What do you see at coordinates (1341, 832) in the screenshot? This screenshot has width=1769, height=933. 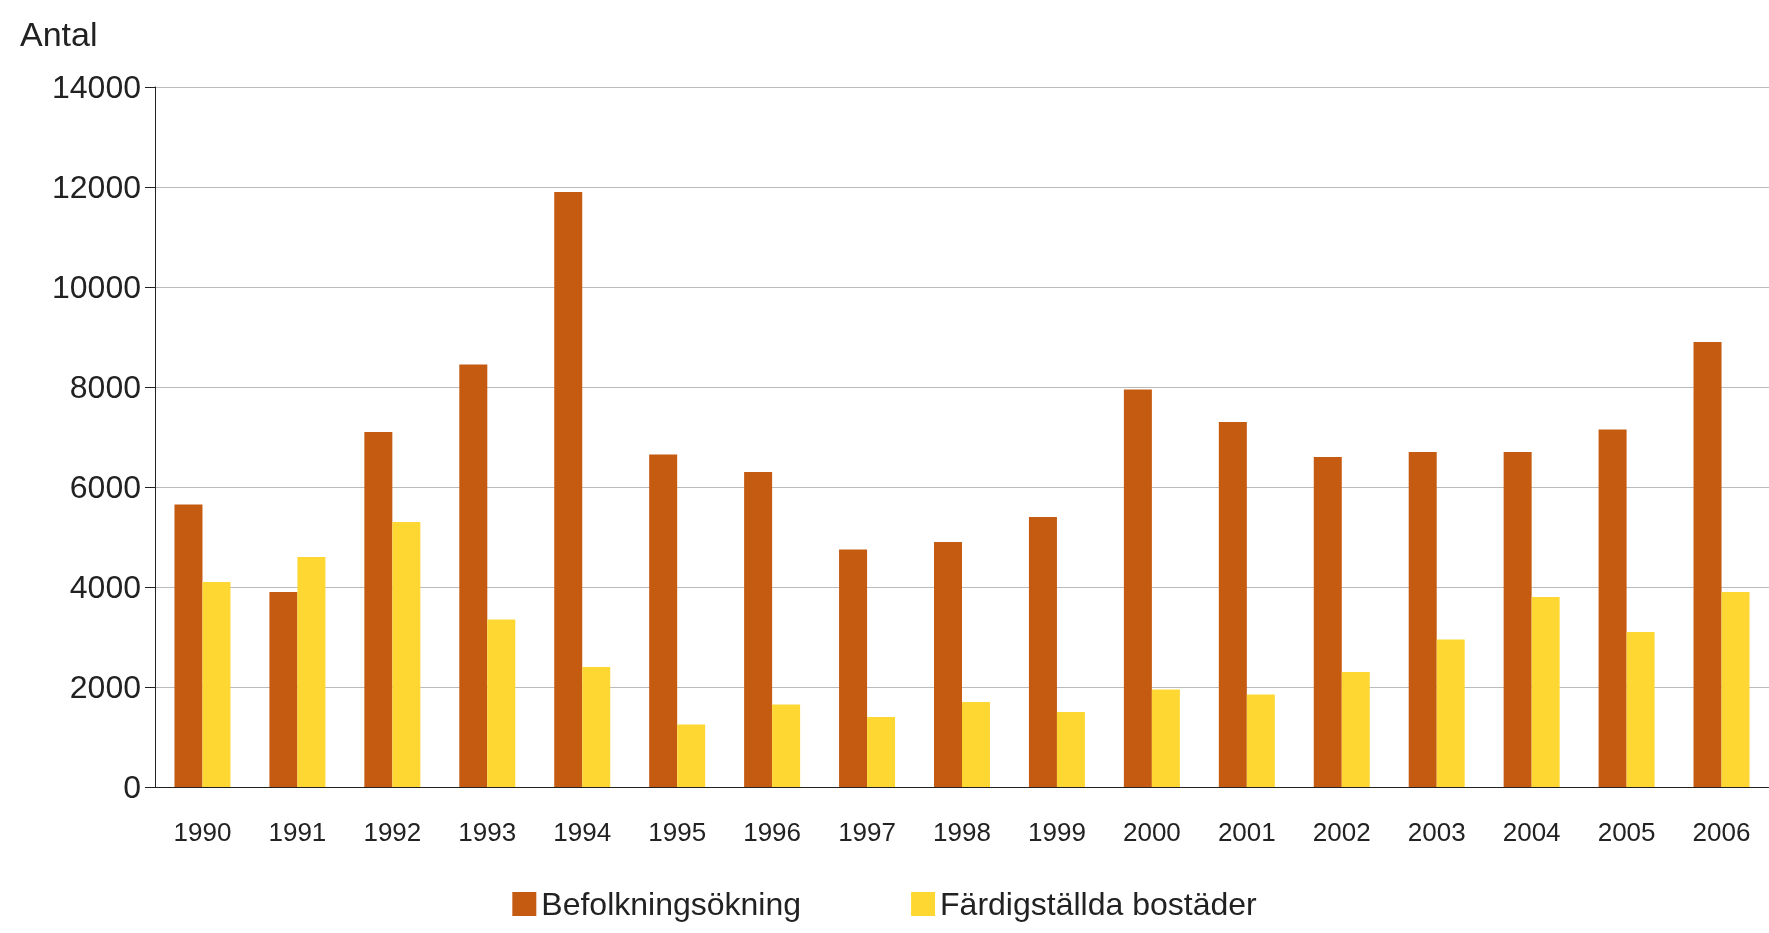 I see `x-tick-label: 2002` at bounding box center [1341, 832].